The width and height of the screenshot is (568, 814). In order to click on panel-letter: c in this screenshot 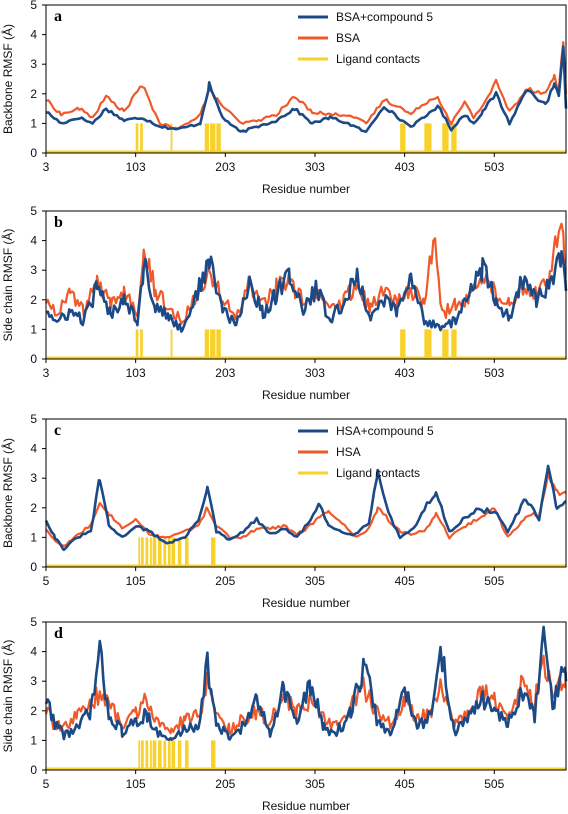, I will do `click(57, 430)`.